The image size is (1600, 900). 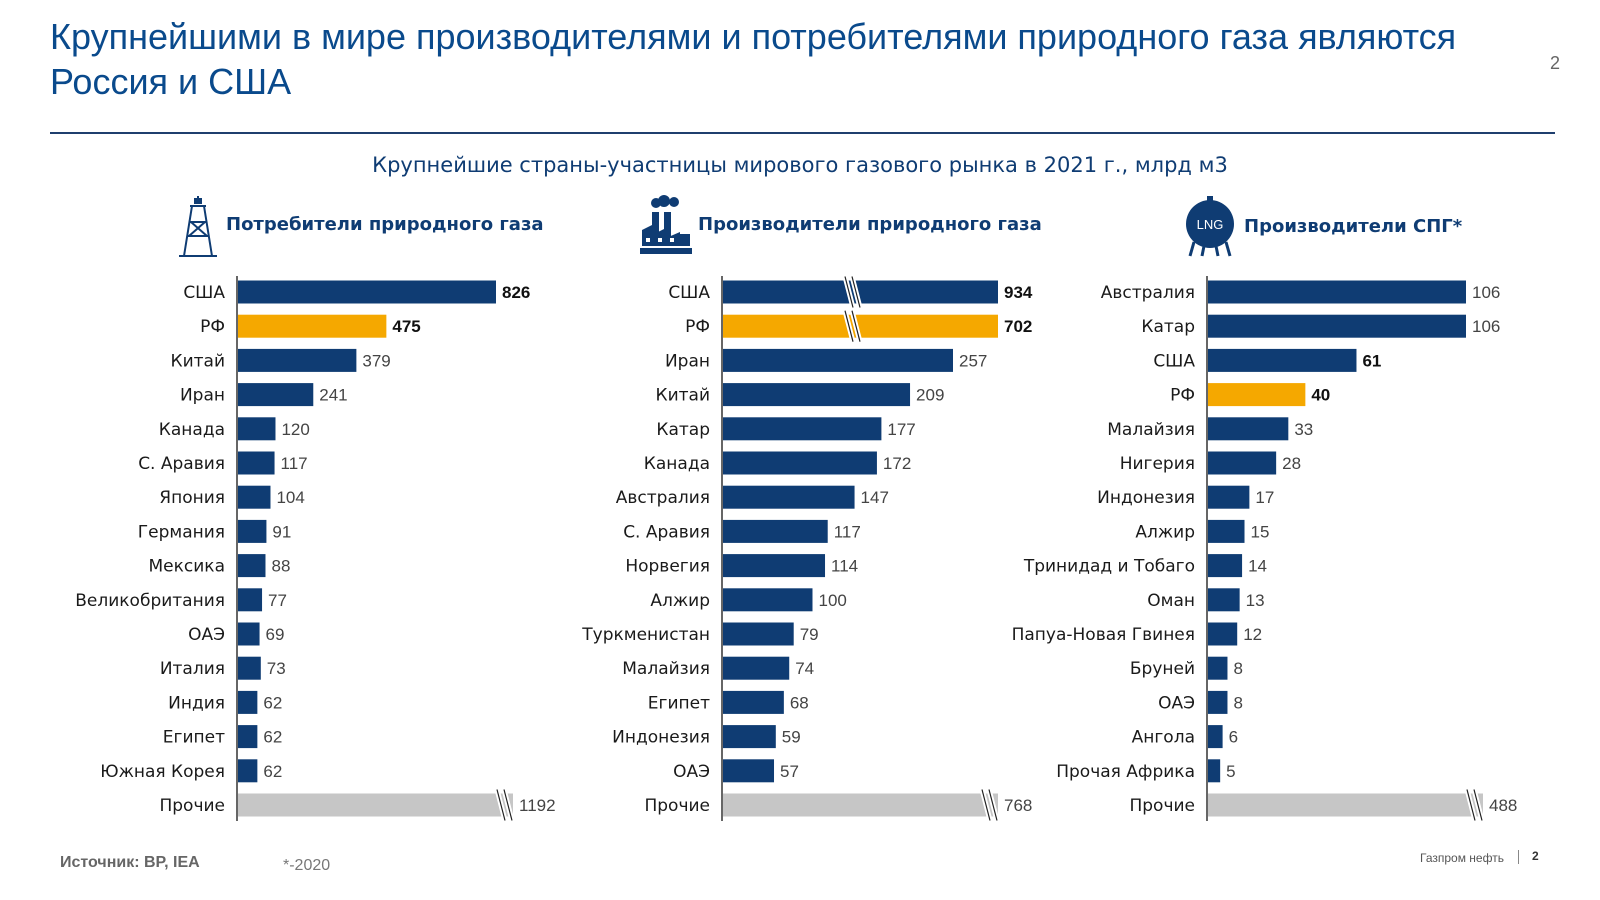 I want to click on value-label: 88, so click(x=280, y=566).